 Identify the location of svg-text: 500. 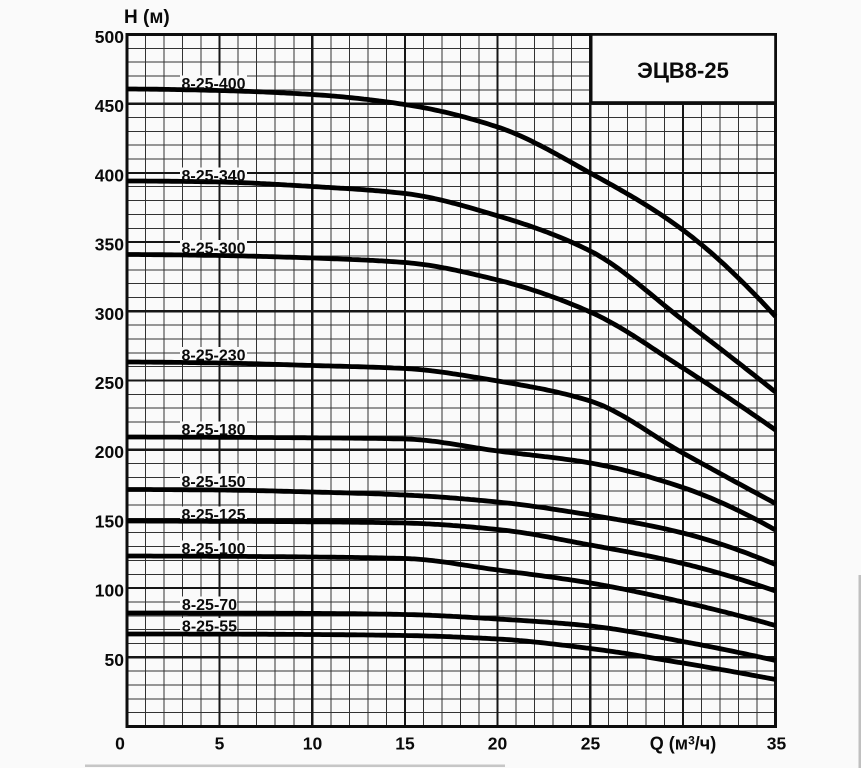
(109, 37).